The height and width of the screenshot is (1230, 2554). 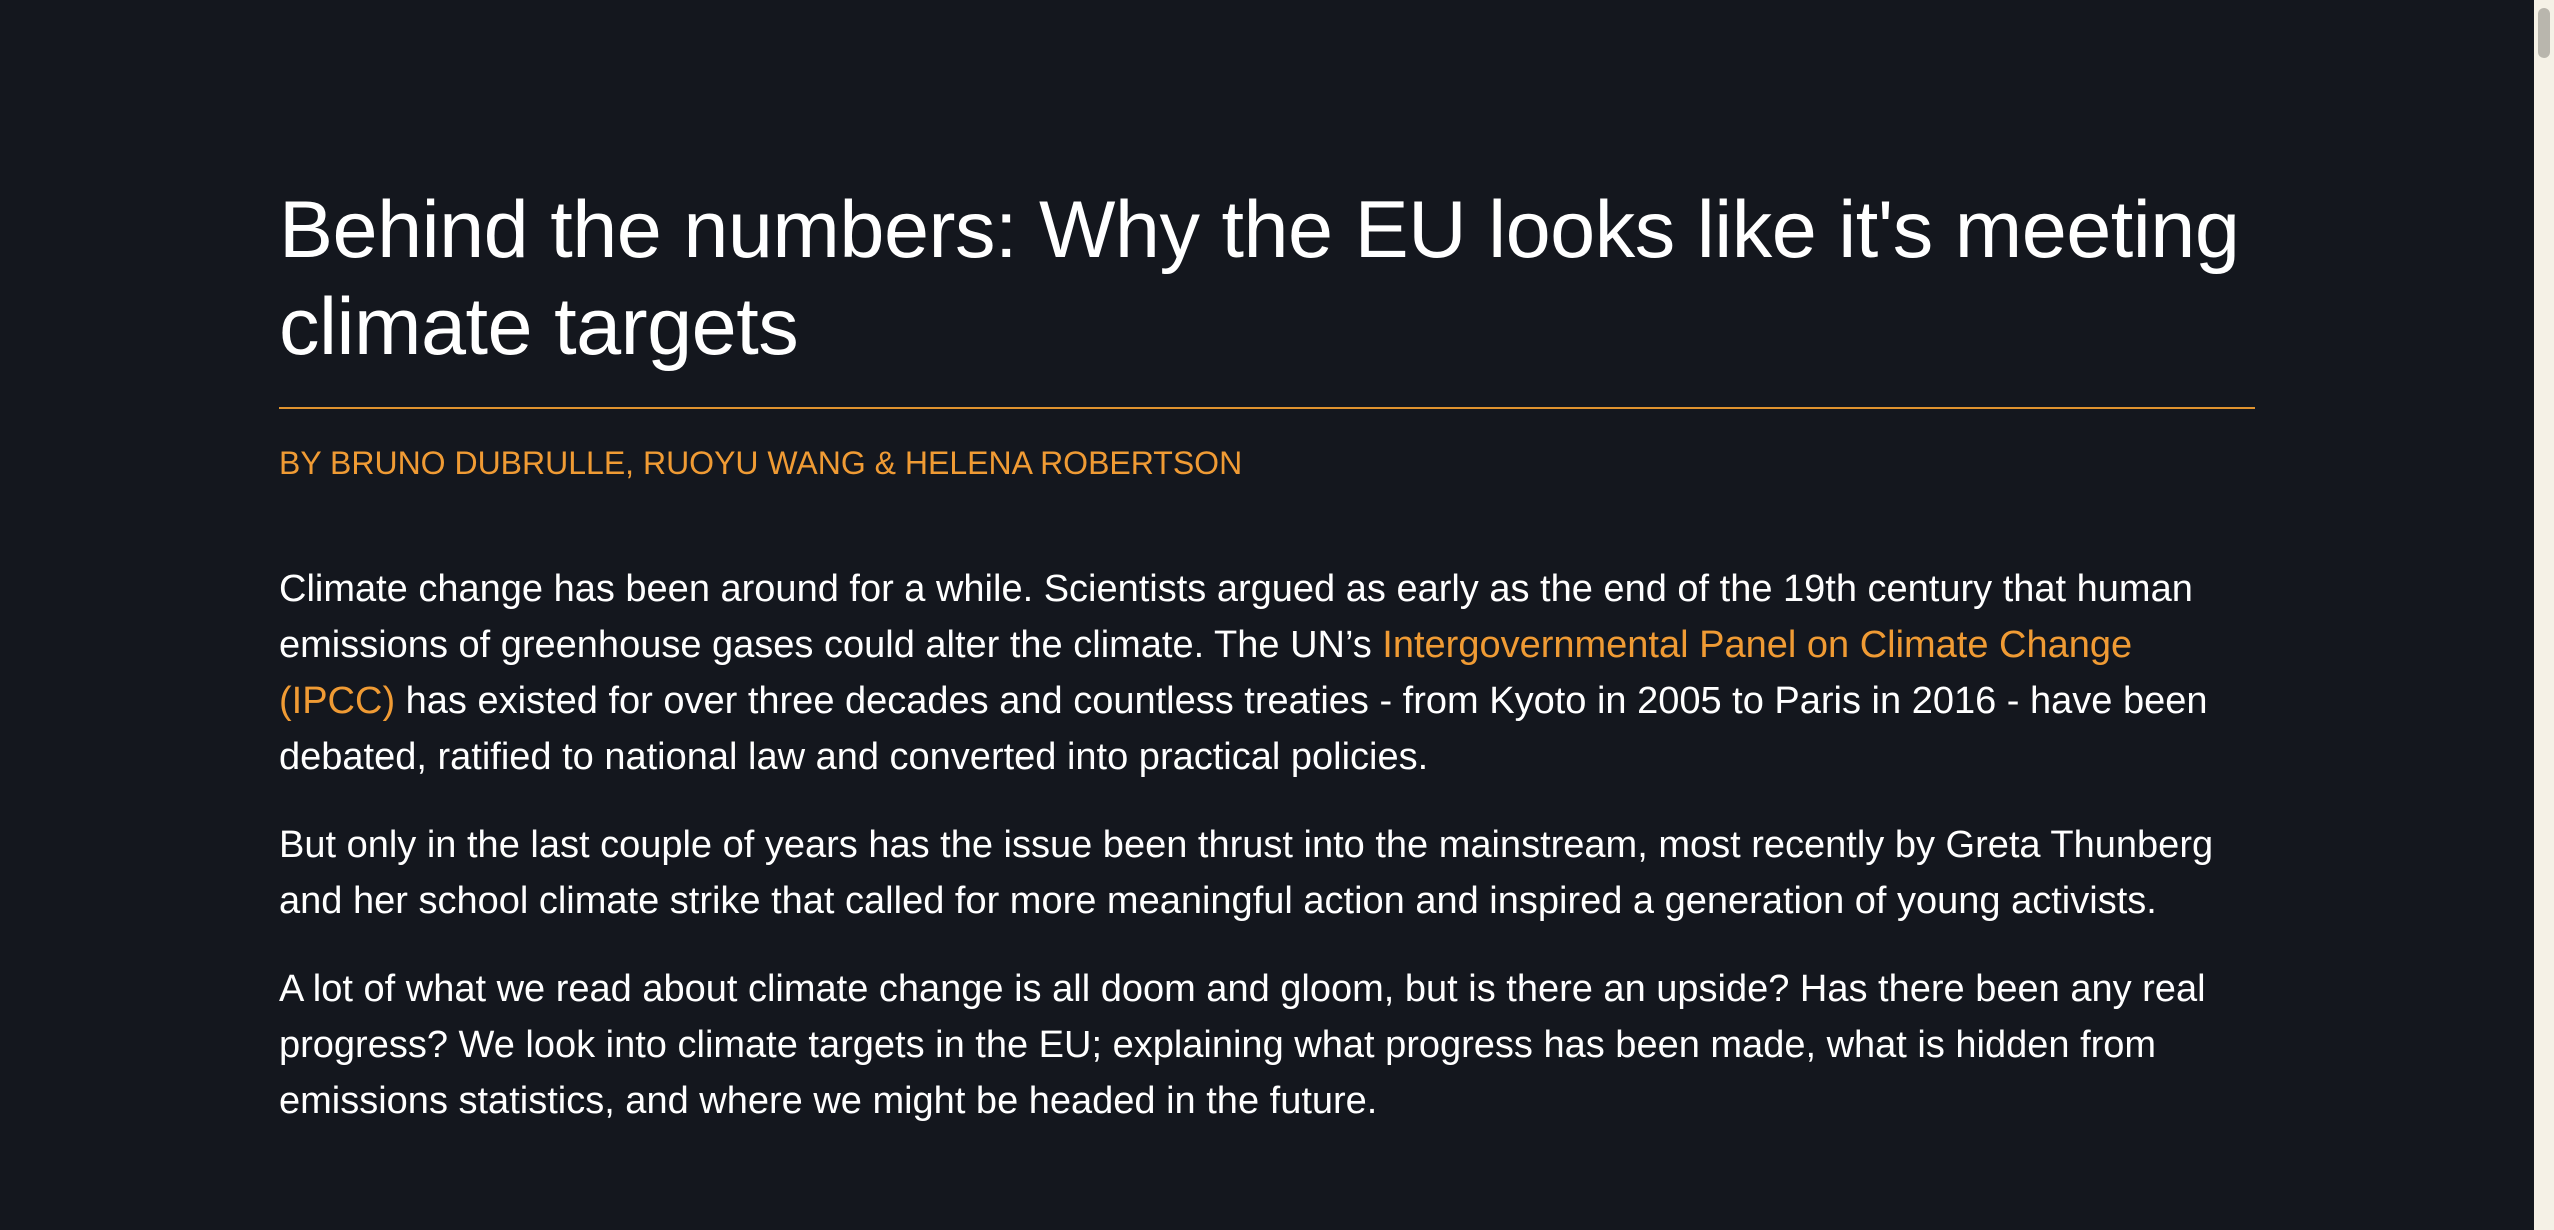 I want to click on vertical-scrollbar, so click(x=2544, y=615).